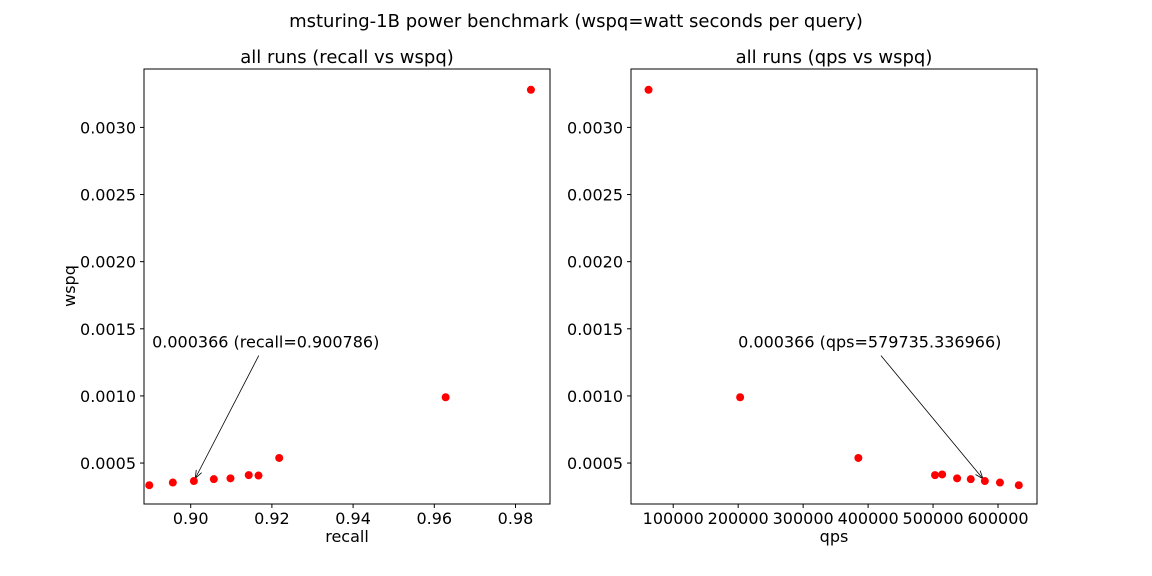 The width and height of the screenshot is (1152, 576). I want to click on right-x-tick-label: 600000, so click(997, 518).